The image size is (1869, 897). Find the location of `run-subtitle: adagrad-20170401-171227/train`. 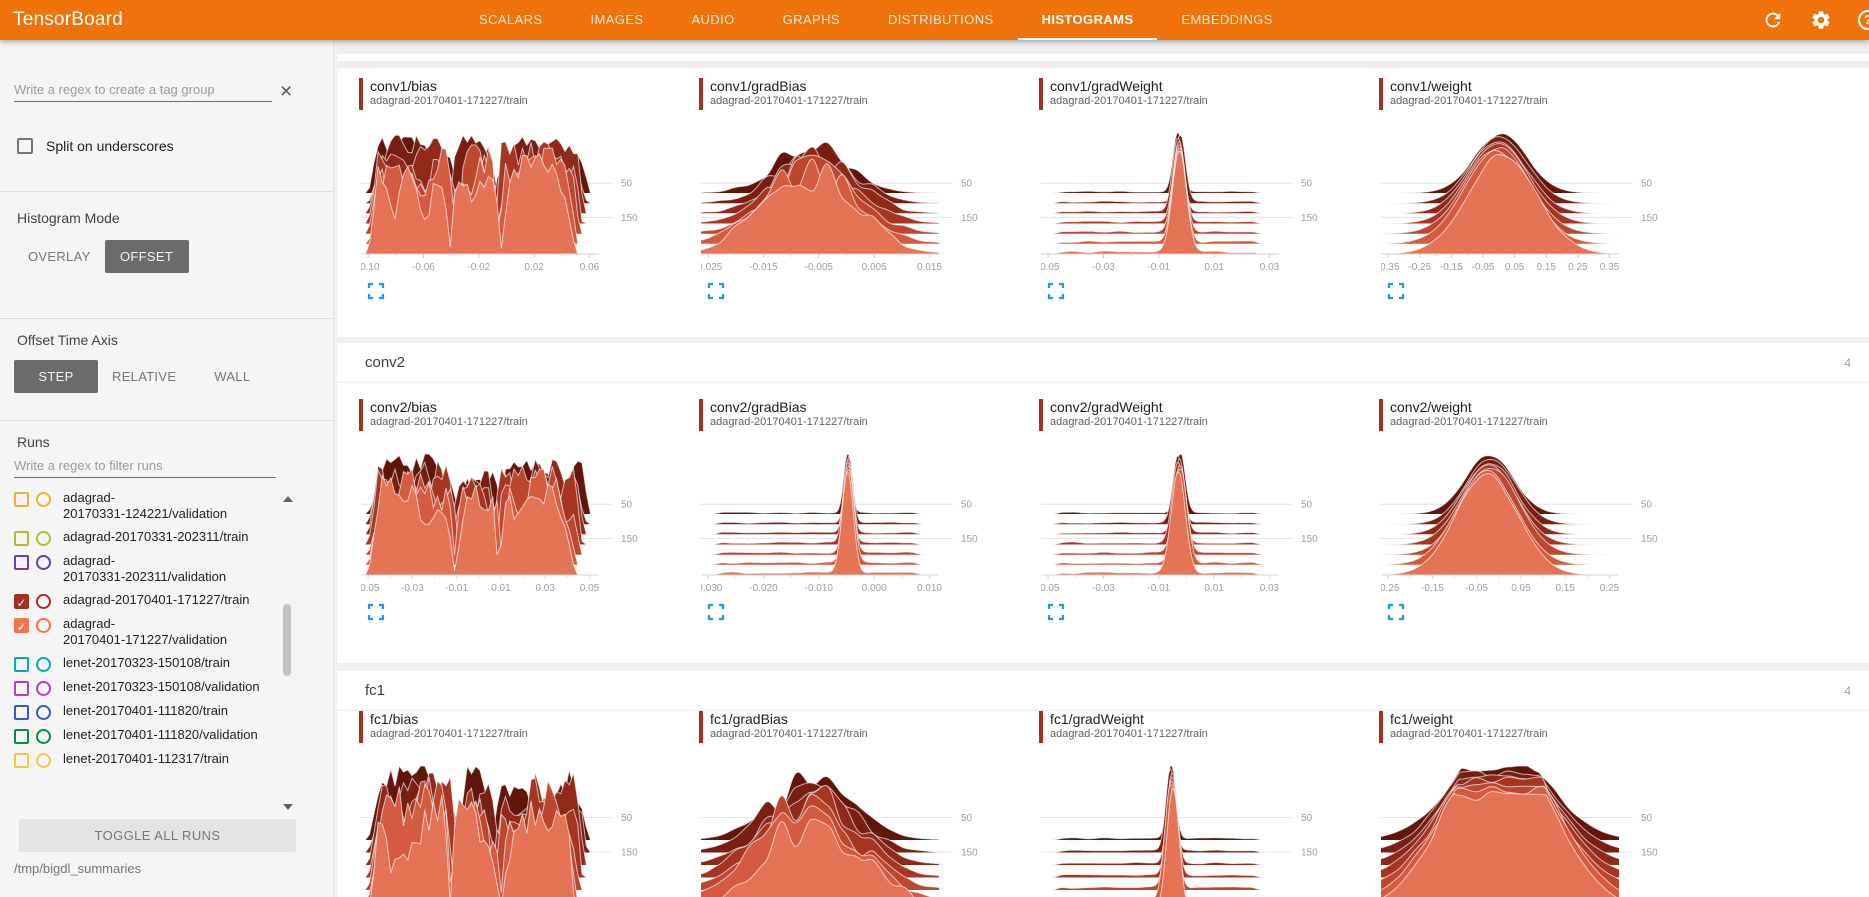

run-subtitle: adagrad-20170401-171227/train is located at coordinates (1129, 734).